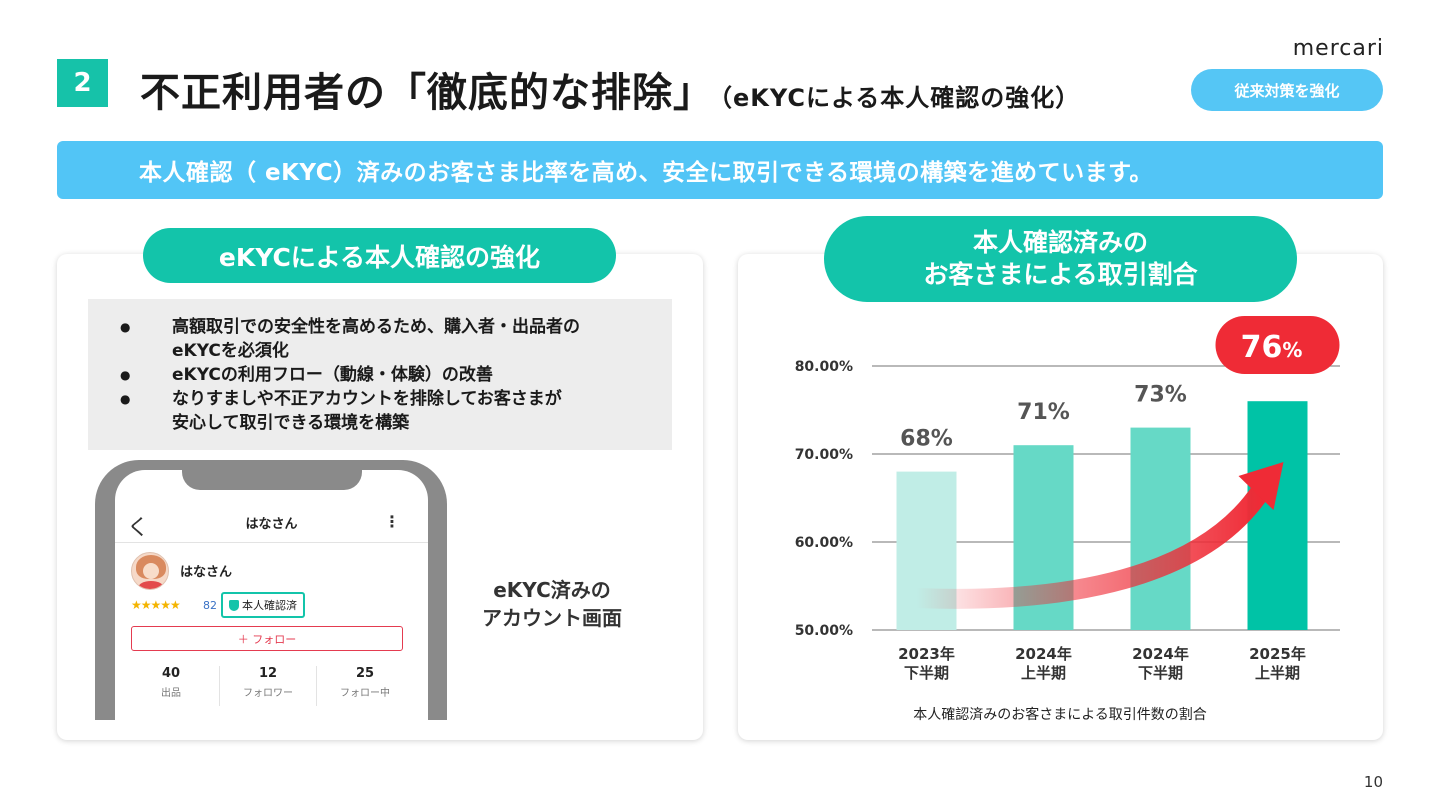  I want to click on profile-title: はなさん, so click(271, 524).